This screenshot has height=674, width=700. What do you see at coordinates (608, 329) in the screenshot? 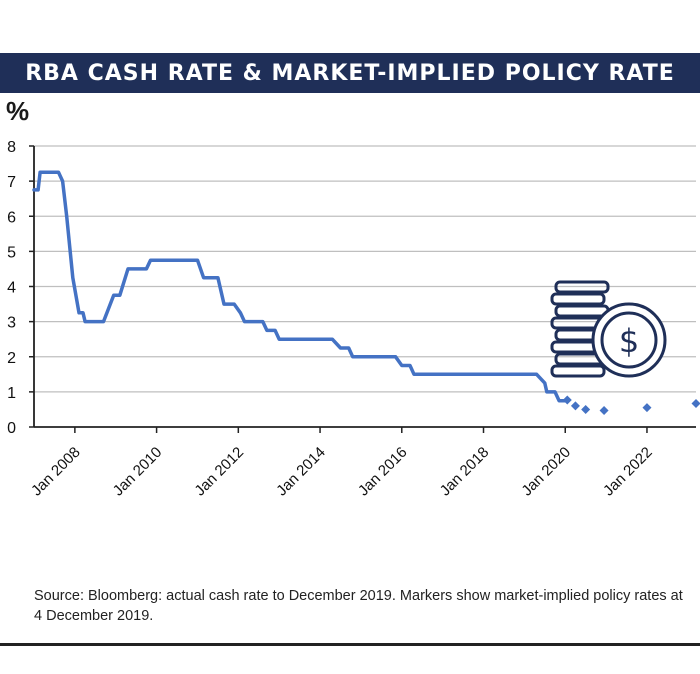
I see `coins-dollar-icon: $` at bounding box center [608, 329].